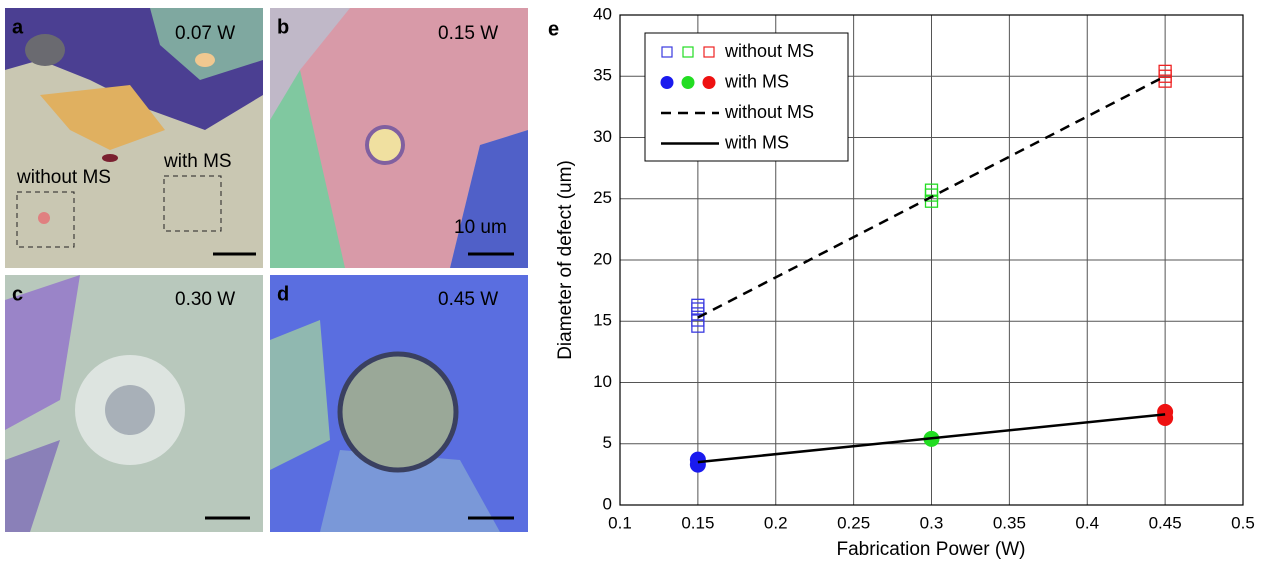  I want to click on y-tick-label: 30, so click(602, 136).